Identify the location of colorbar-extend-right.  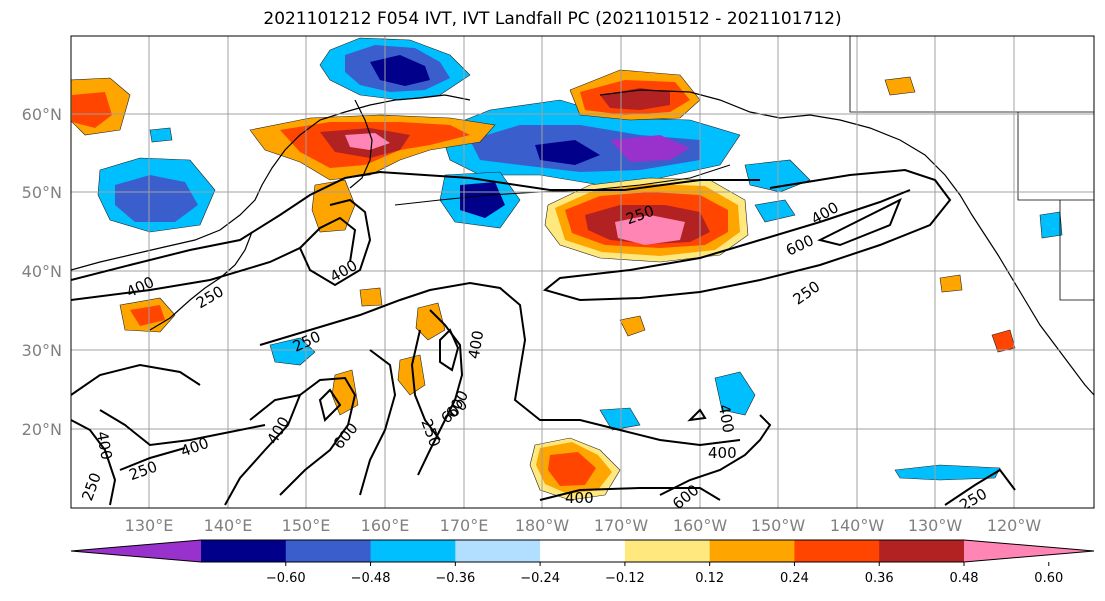
(1029, 551).